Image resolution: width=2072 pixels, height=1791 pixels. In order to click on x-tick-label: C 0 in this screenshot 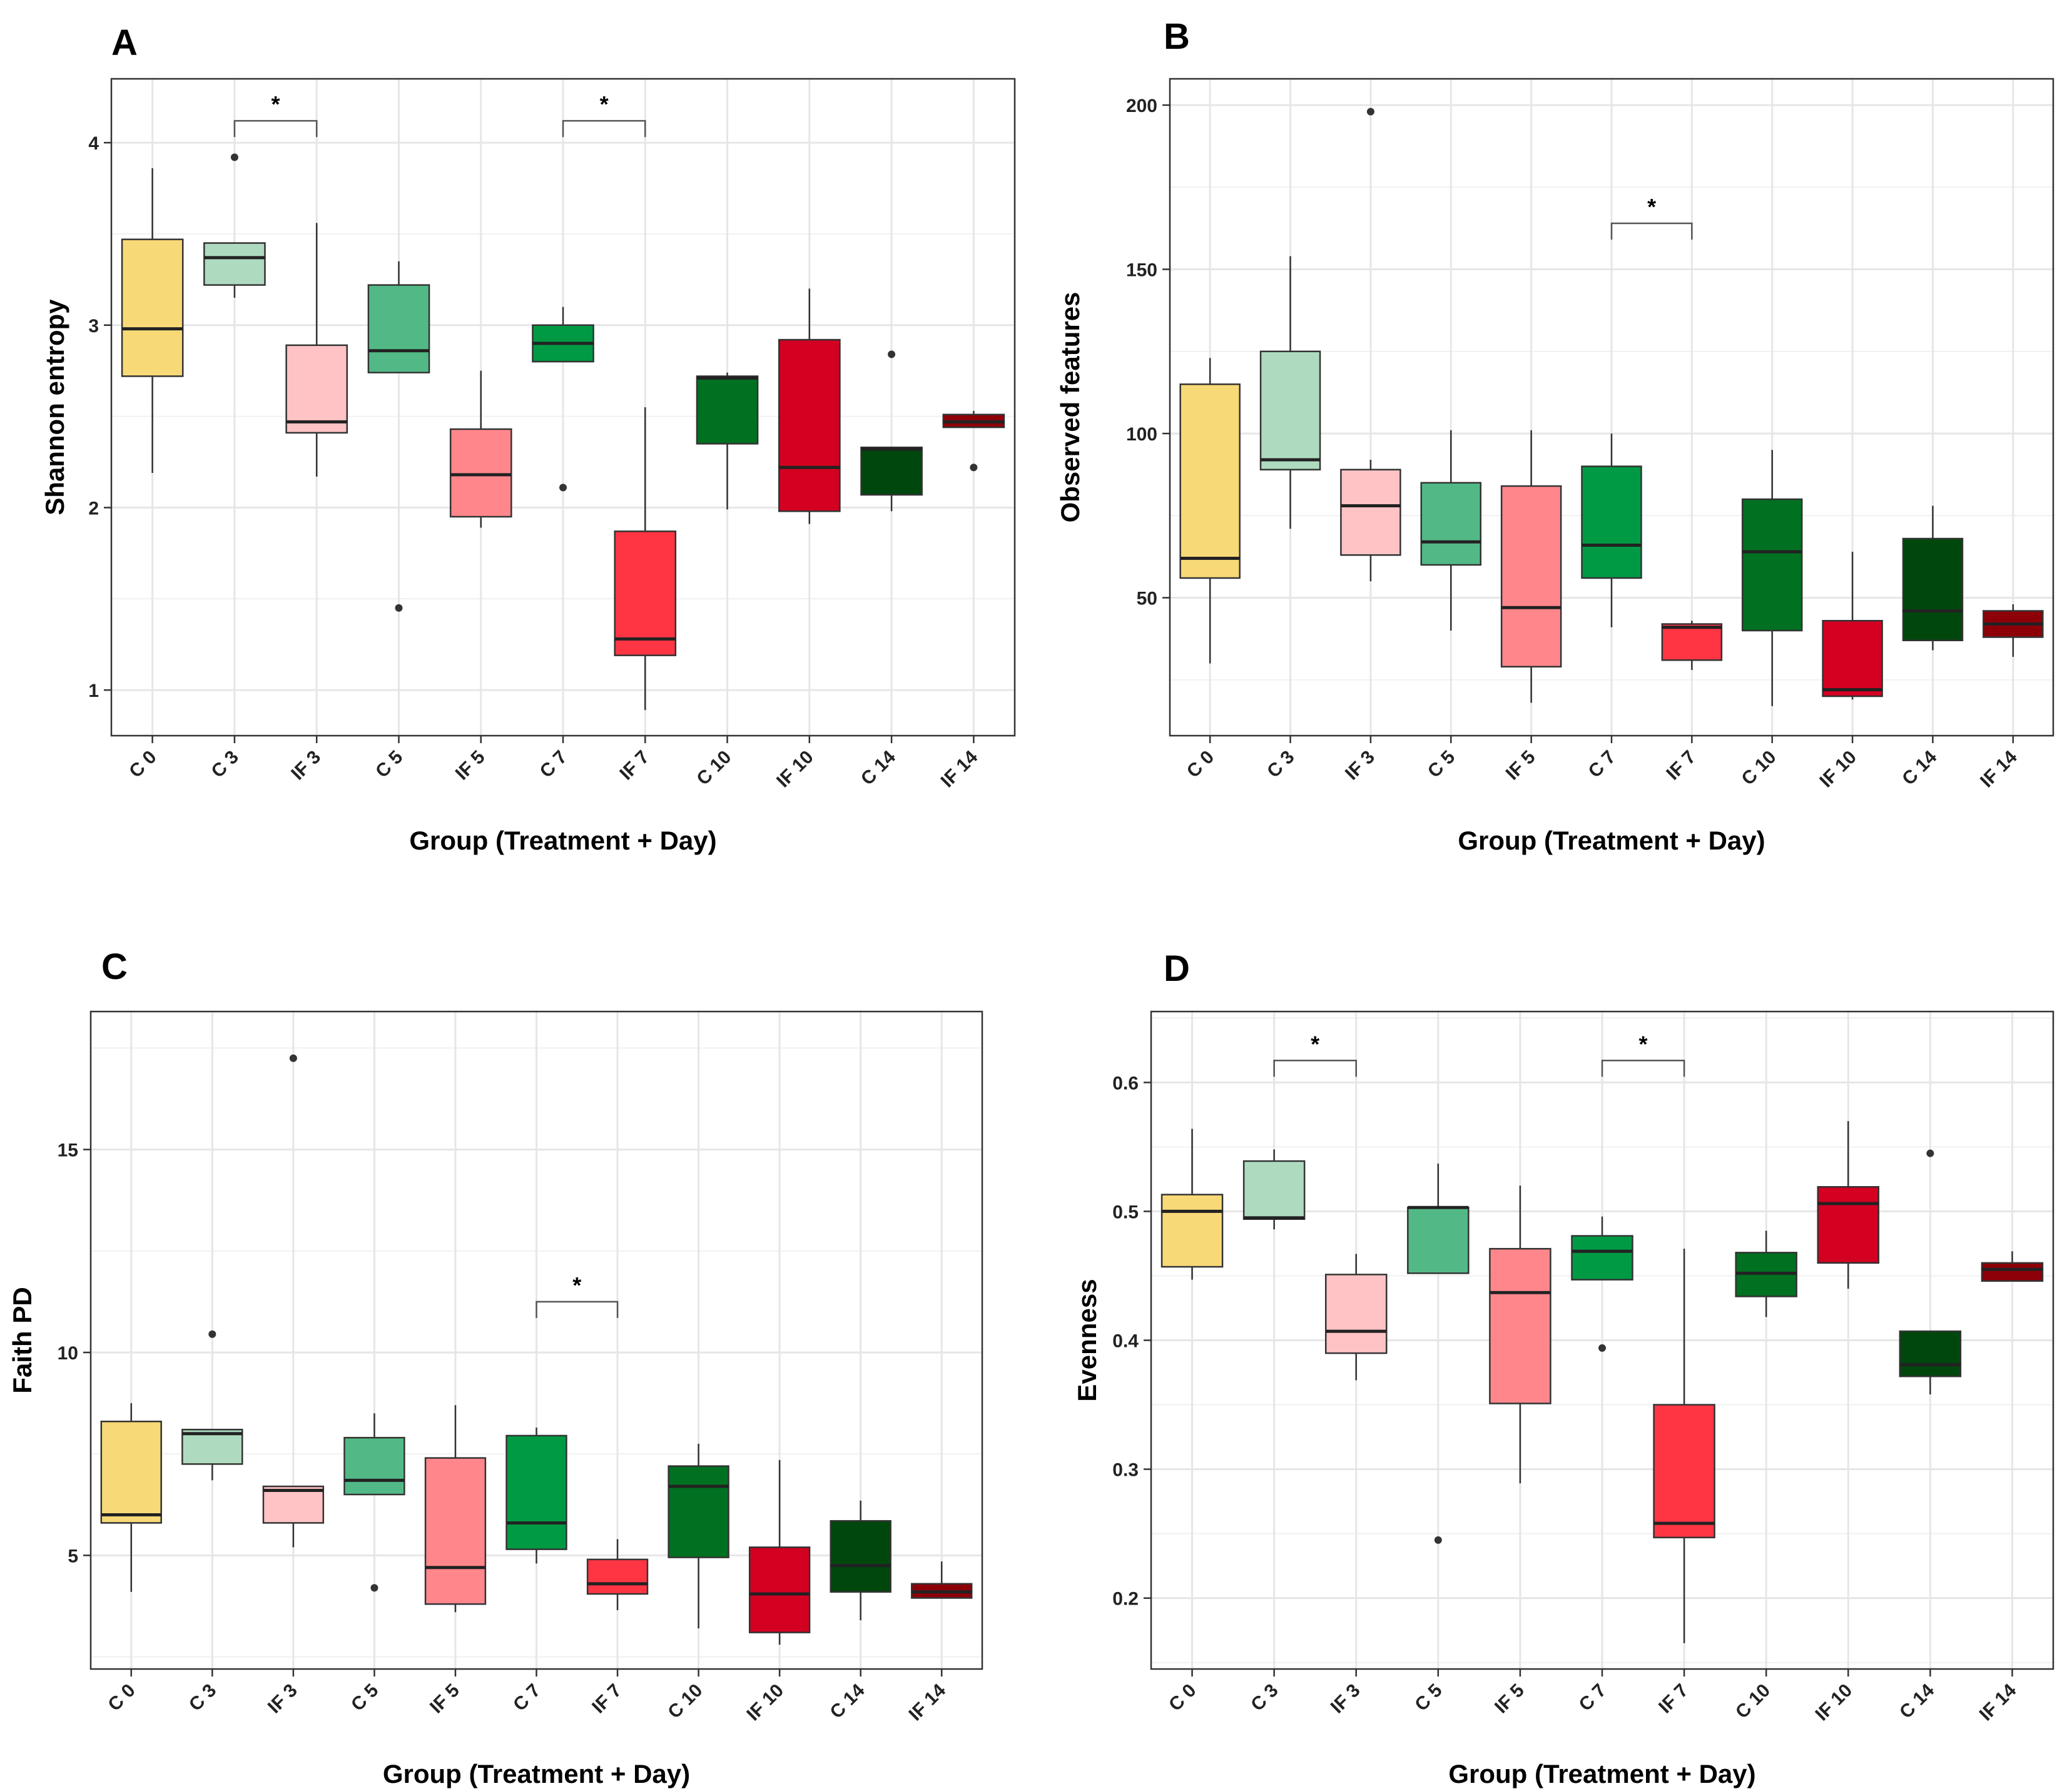, I will do `click(1182, 1697)`.